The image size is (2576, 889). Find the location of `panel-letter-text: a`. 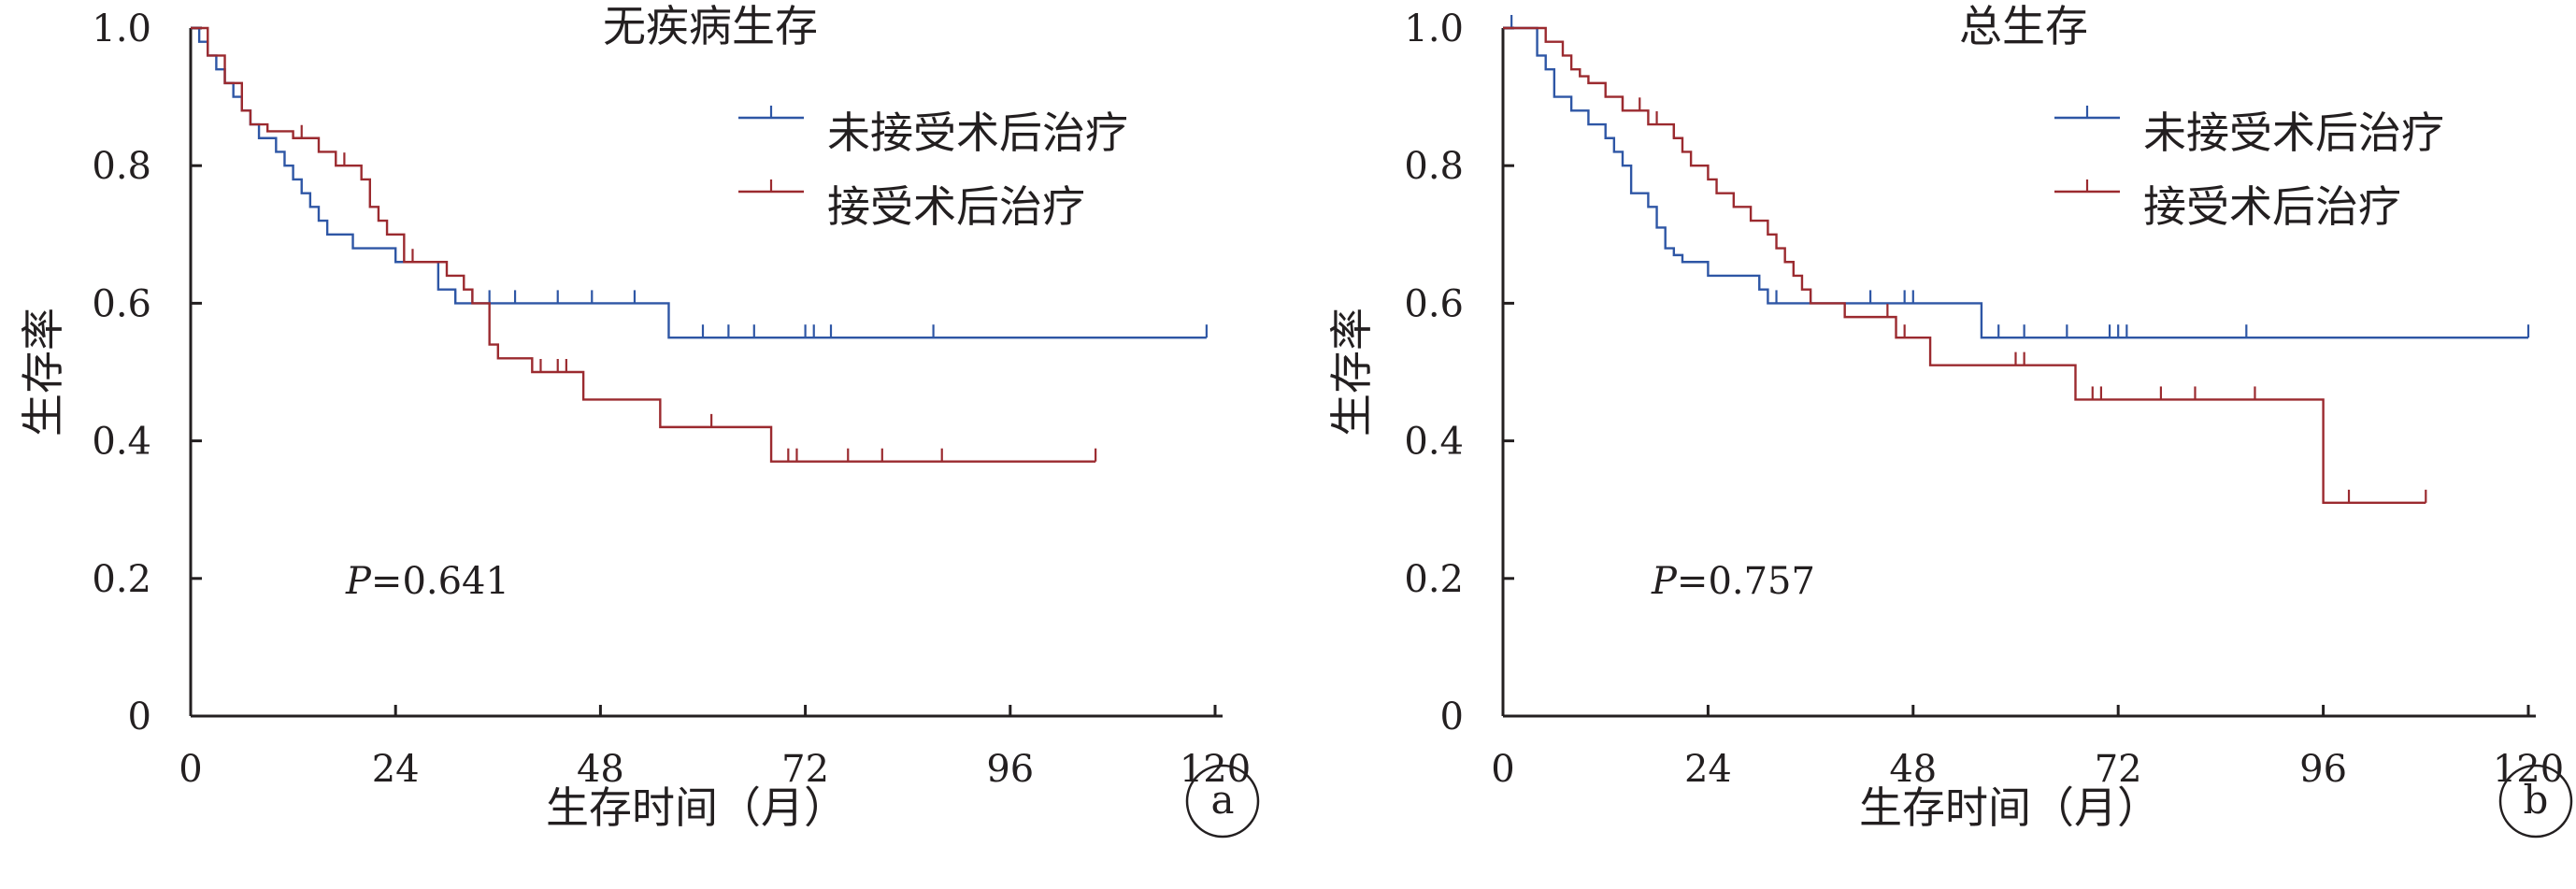

panel-letter-text: a is located at coordinates (1222, 800).